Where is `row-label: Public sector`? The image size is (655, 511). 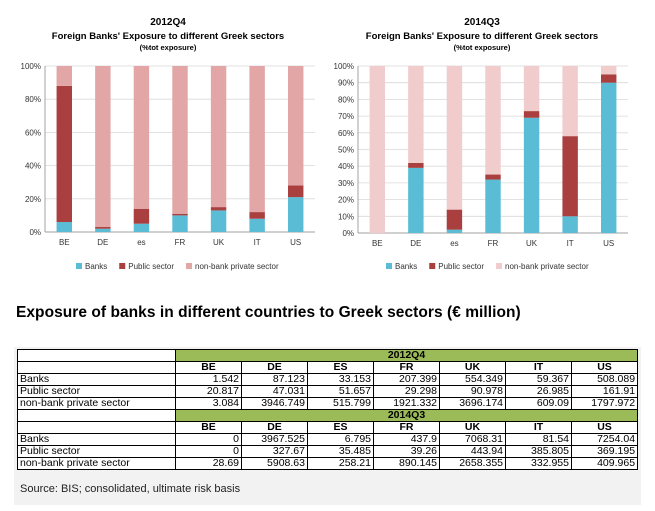 row-label: Public sector is located at coordinates (96, 451).